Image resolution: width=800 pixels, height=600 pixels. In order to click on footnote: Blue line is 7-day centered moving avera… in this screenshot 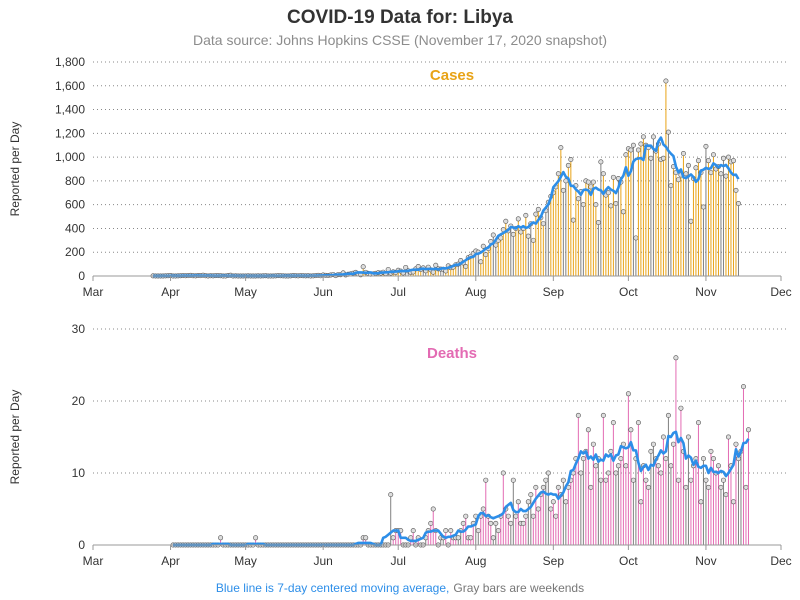, I will do `click(400, 588)`.